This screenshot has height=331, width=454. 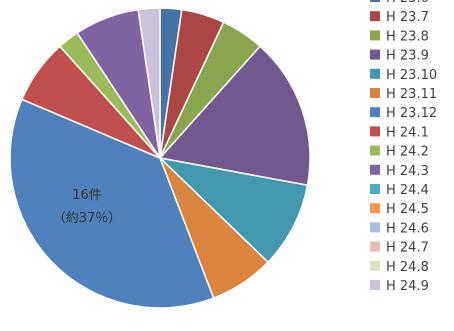 What do you see at coordinates (411, 113) in the screenshot?
I see `legend-label-6: H 23.12` at bounding box center [411, 113].